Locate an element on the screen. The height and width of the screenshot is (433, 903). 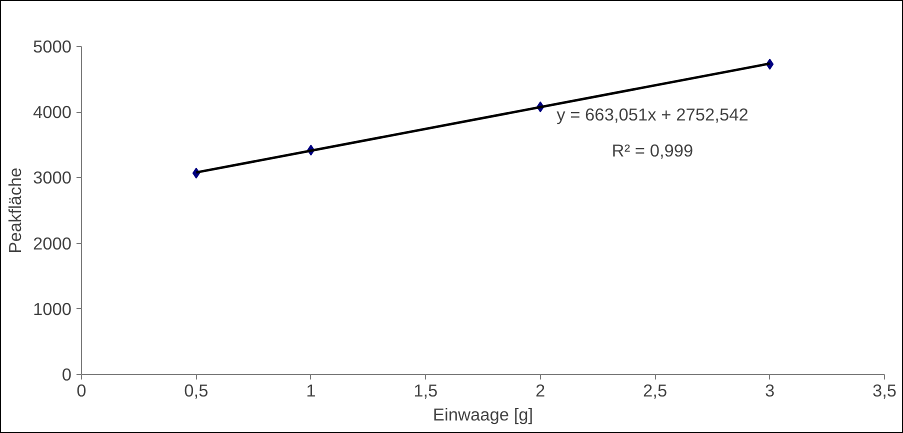
y-tick-label: 2000 is located at coordinates (52, 243).